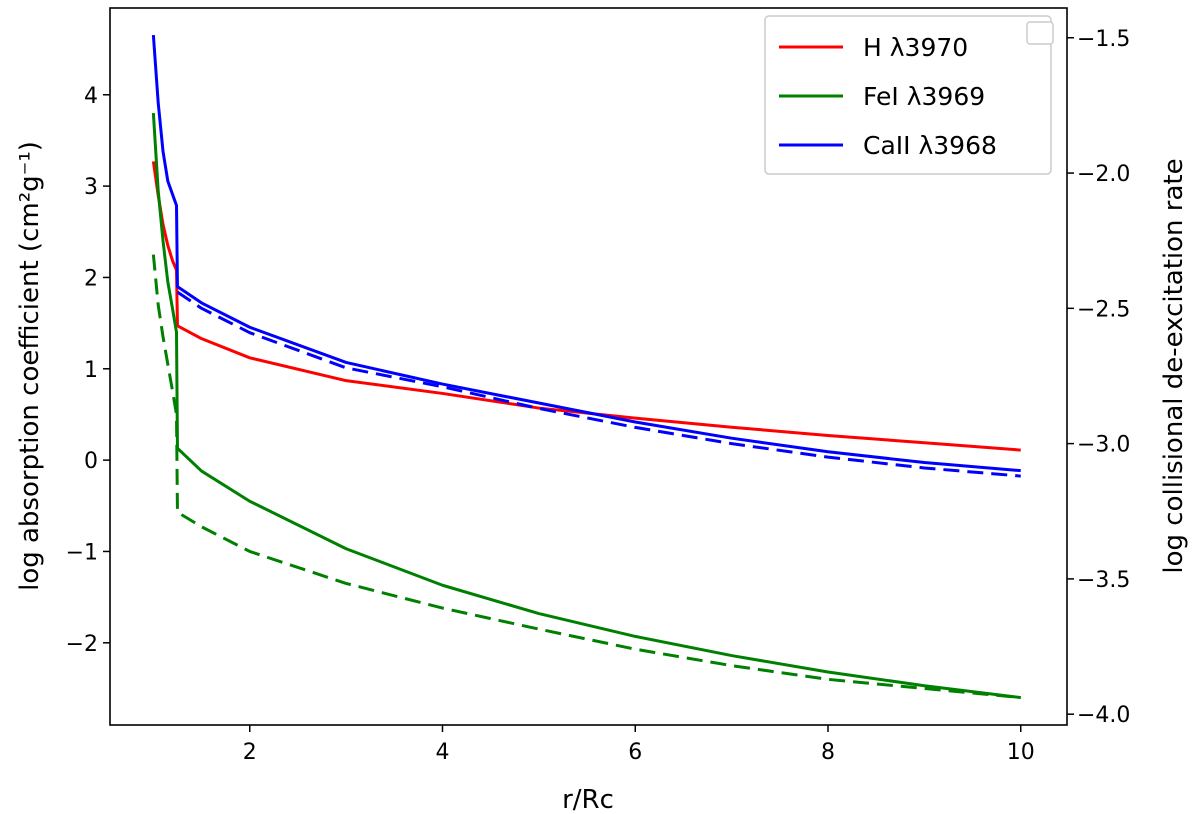 Image resolution: width=1200 pixels, height=814 pixels. Describe the element at coordinates (82, 644) in the screenshot. I see `y-tick-label-left: −2` at that location.